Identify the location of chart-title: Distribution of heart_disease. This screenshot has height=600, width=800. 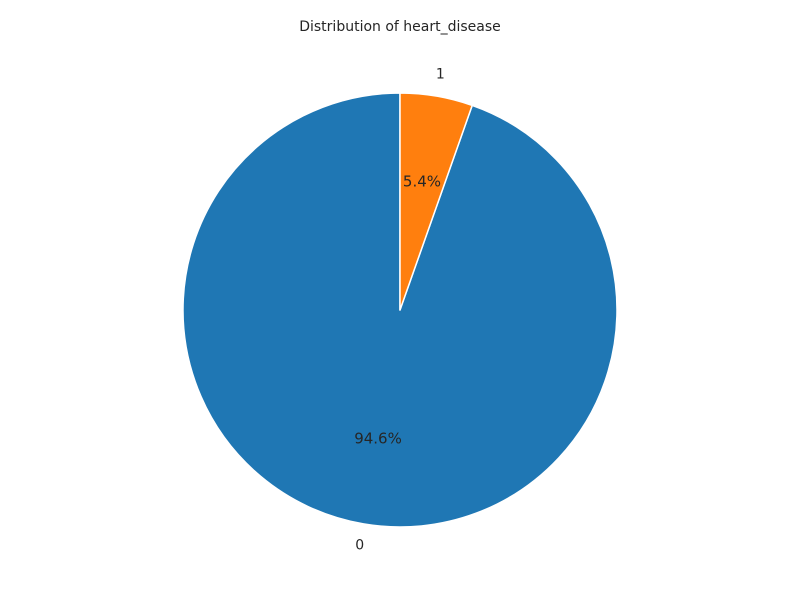
(400, 27).